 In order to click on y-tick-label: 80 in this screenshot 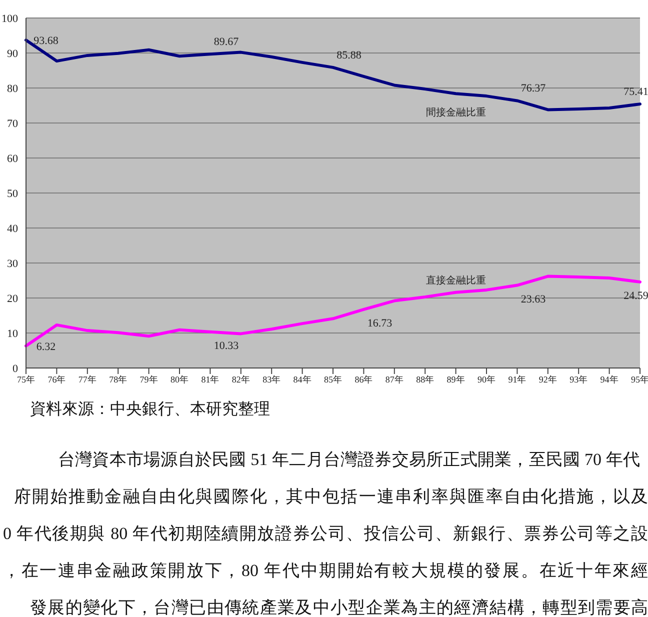, I will do `click(12, 88)`.